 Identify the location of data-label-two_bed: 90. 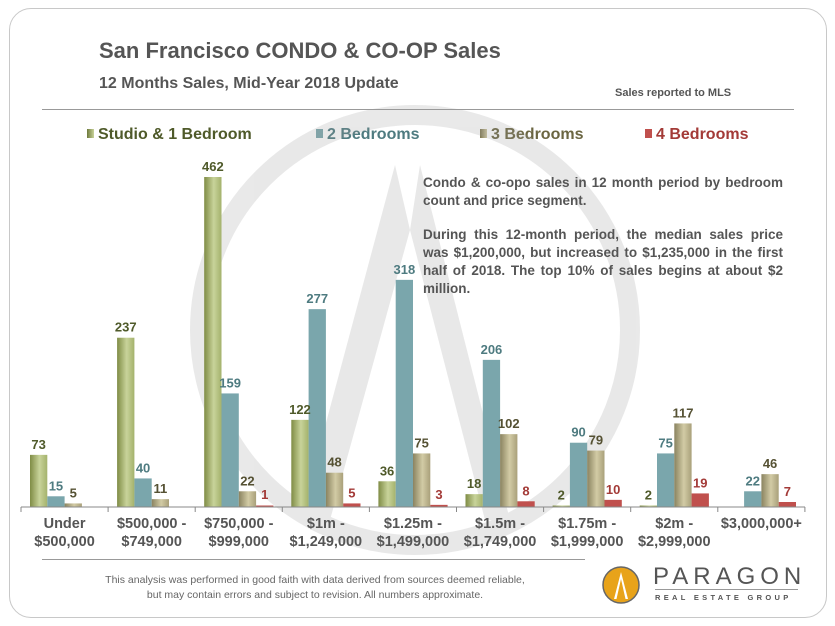
(578, 432).